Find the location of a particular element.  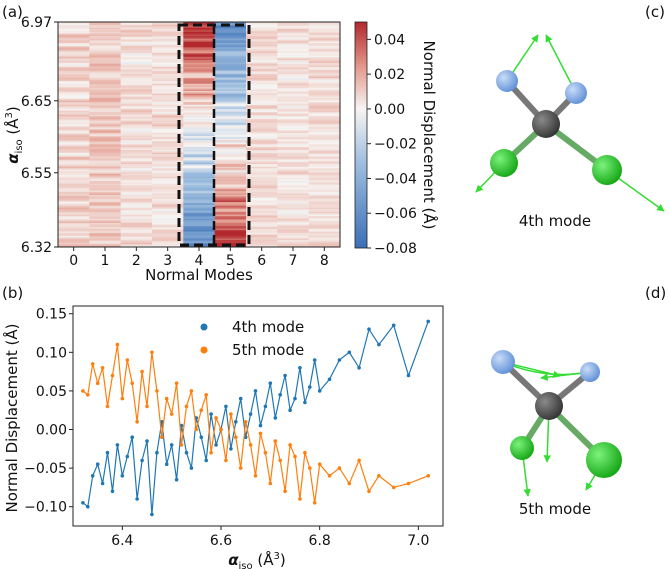

series-5th-mode-point is located at coordinates (226, 460).